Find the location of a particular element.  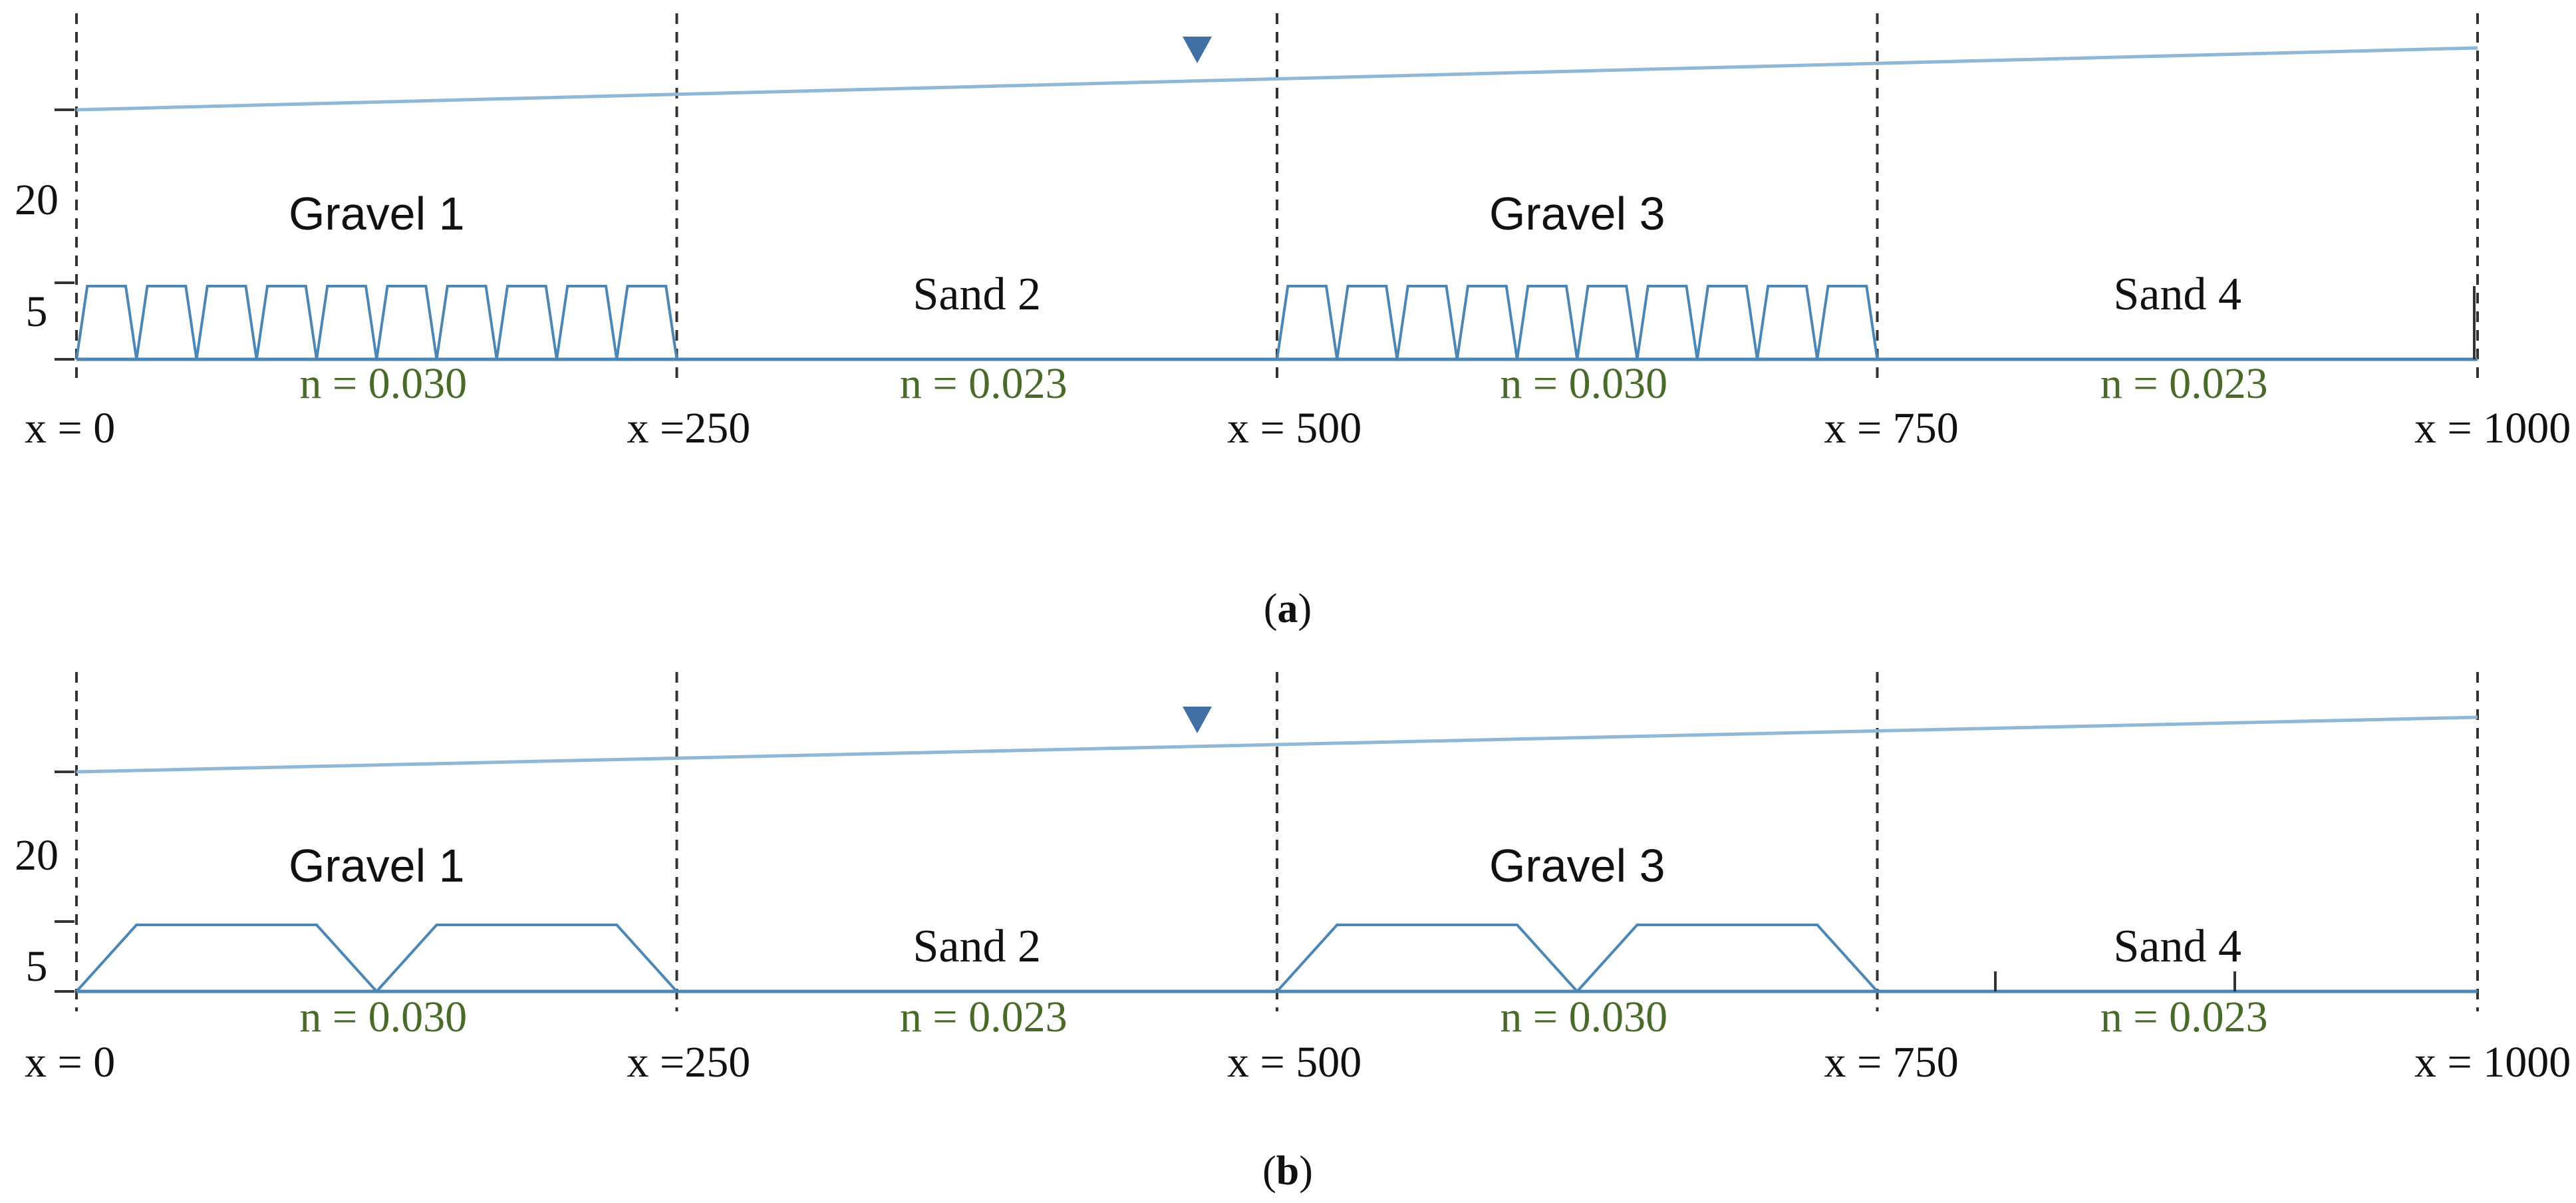

caption-letter: a is located at coordinates (1288, 608).